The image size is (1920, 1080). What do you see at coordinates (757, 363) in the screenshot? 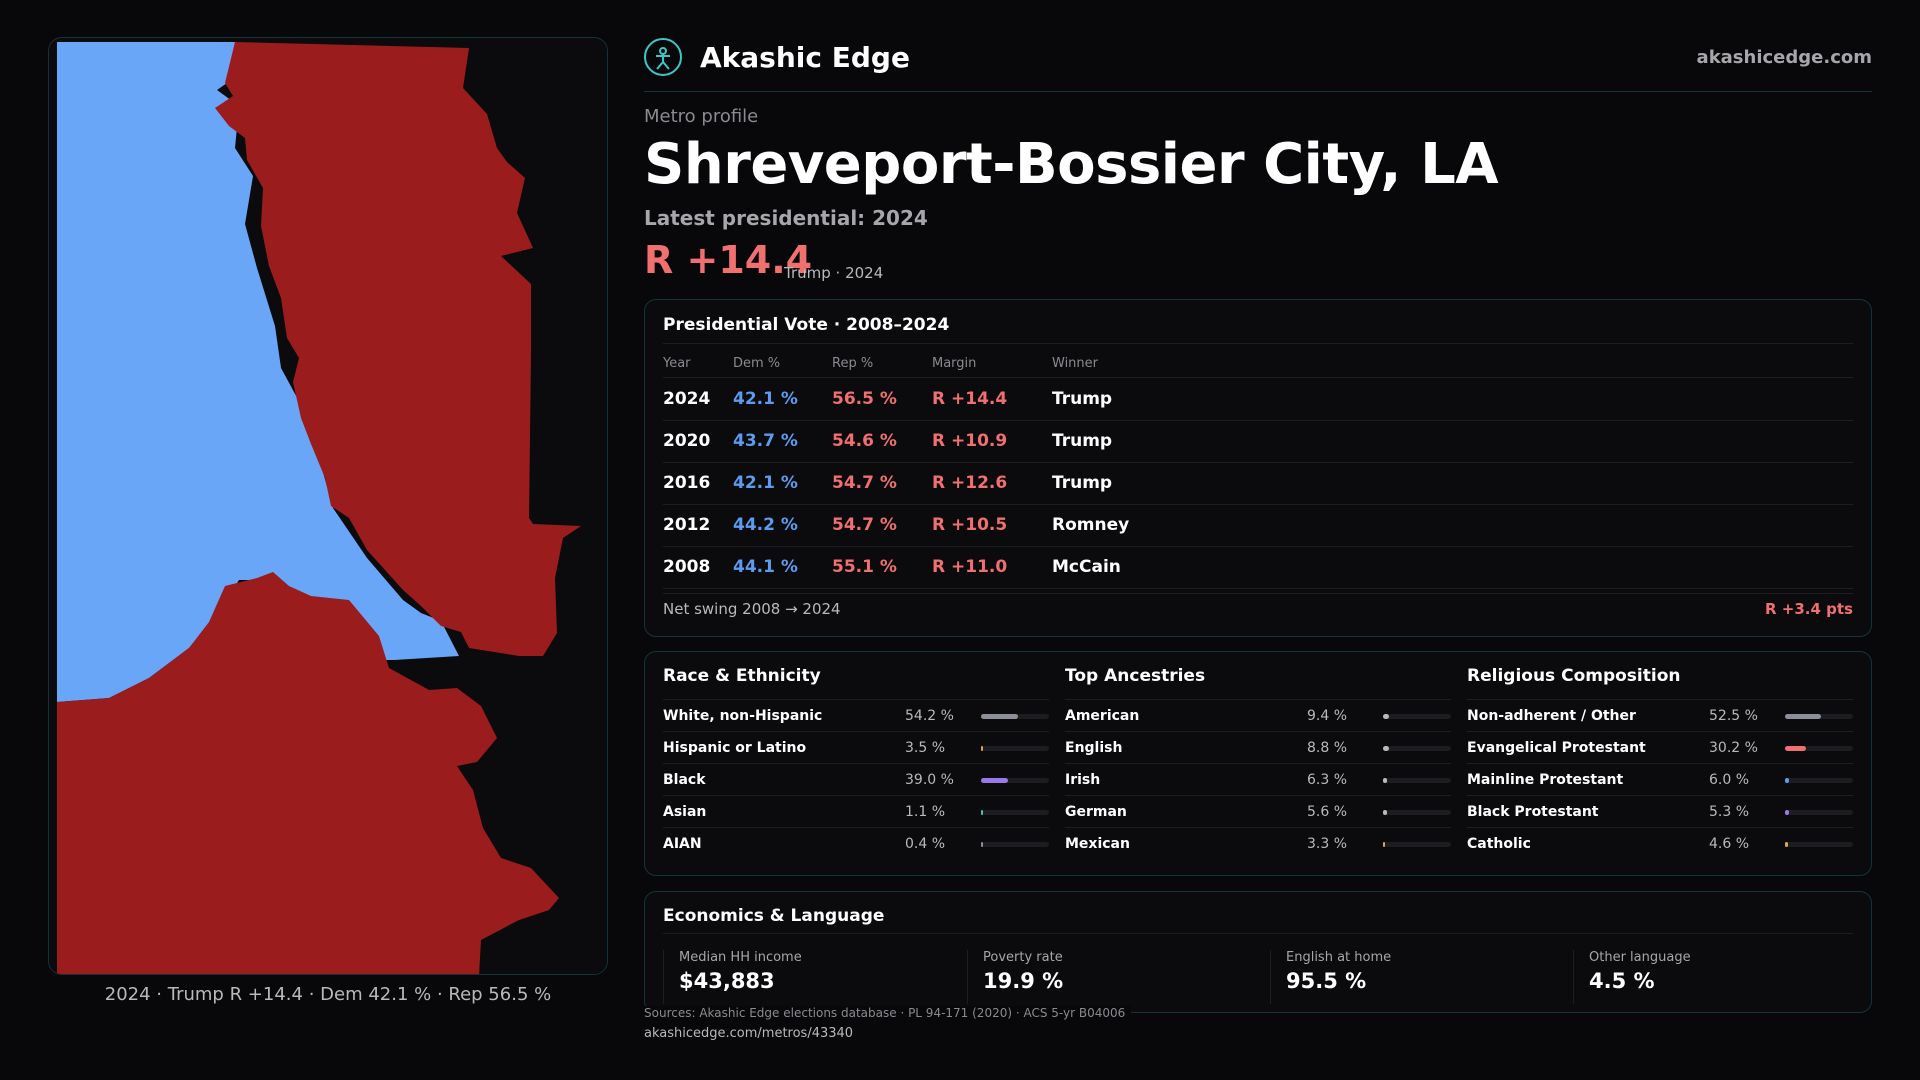
I see `column-header-dem: Dem %` at bounding box center [757, 363].